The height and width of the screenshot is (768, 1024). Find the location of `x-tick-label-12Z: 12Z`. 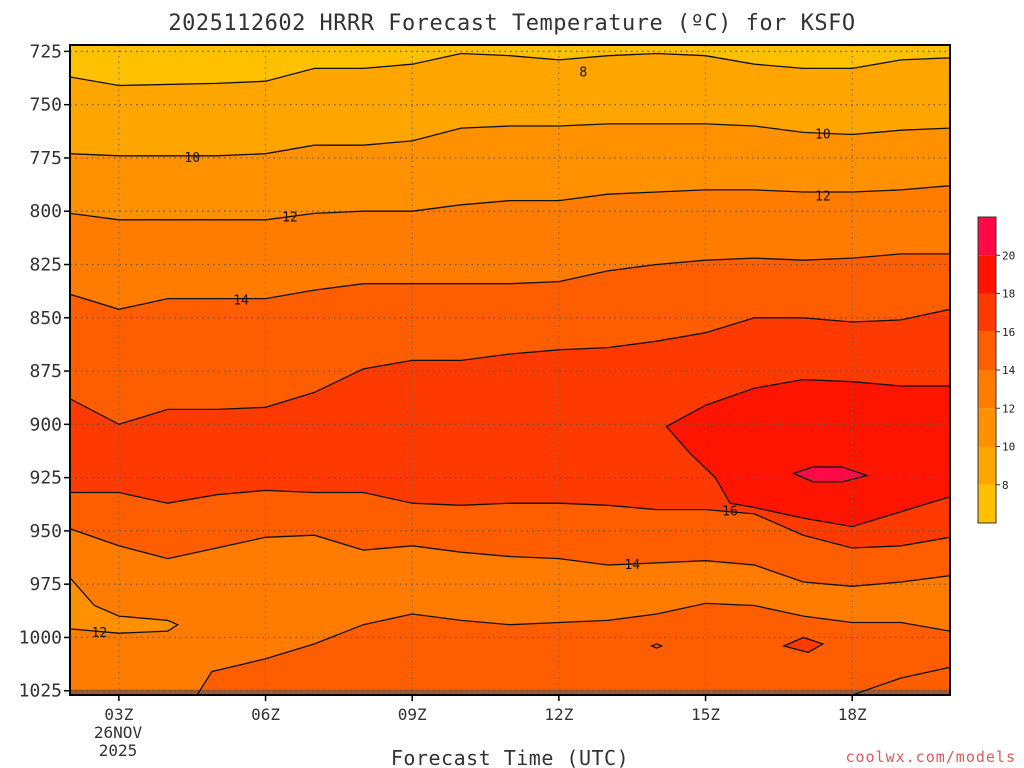

x-tick-label-12Z: 12Z is located at coordinates (558, 714).